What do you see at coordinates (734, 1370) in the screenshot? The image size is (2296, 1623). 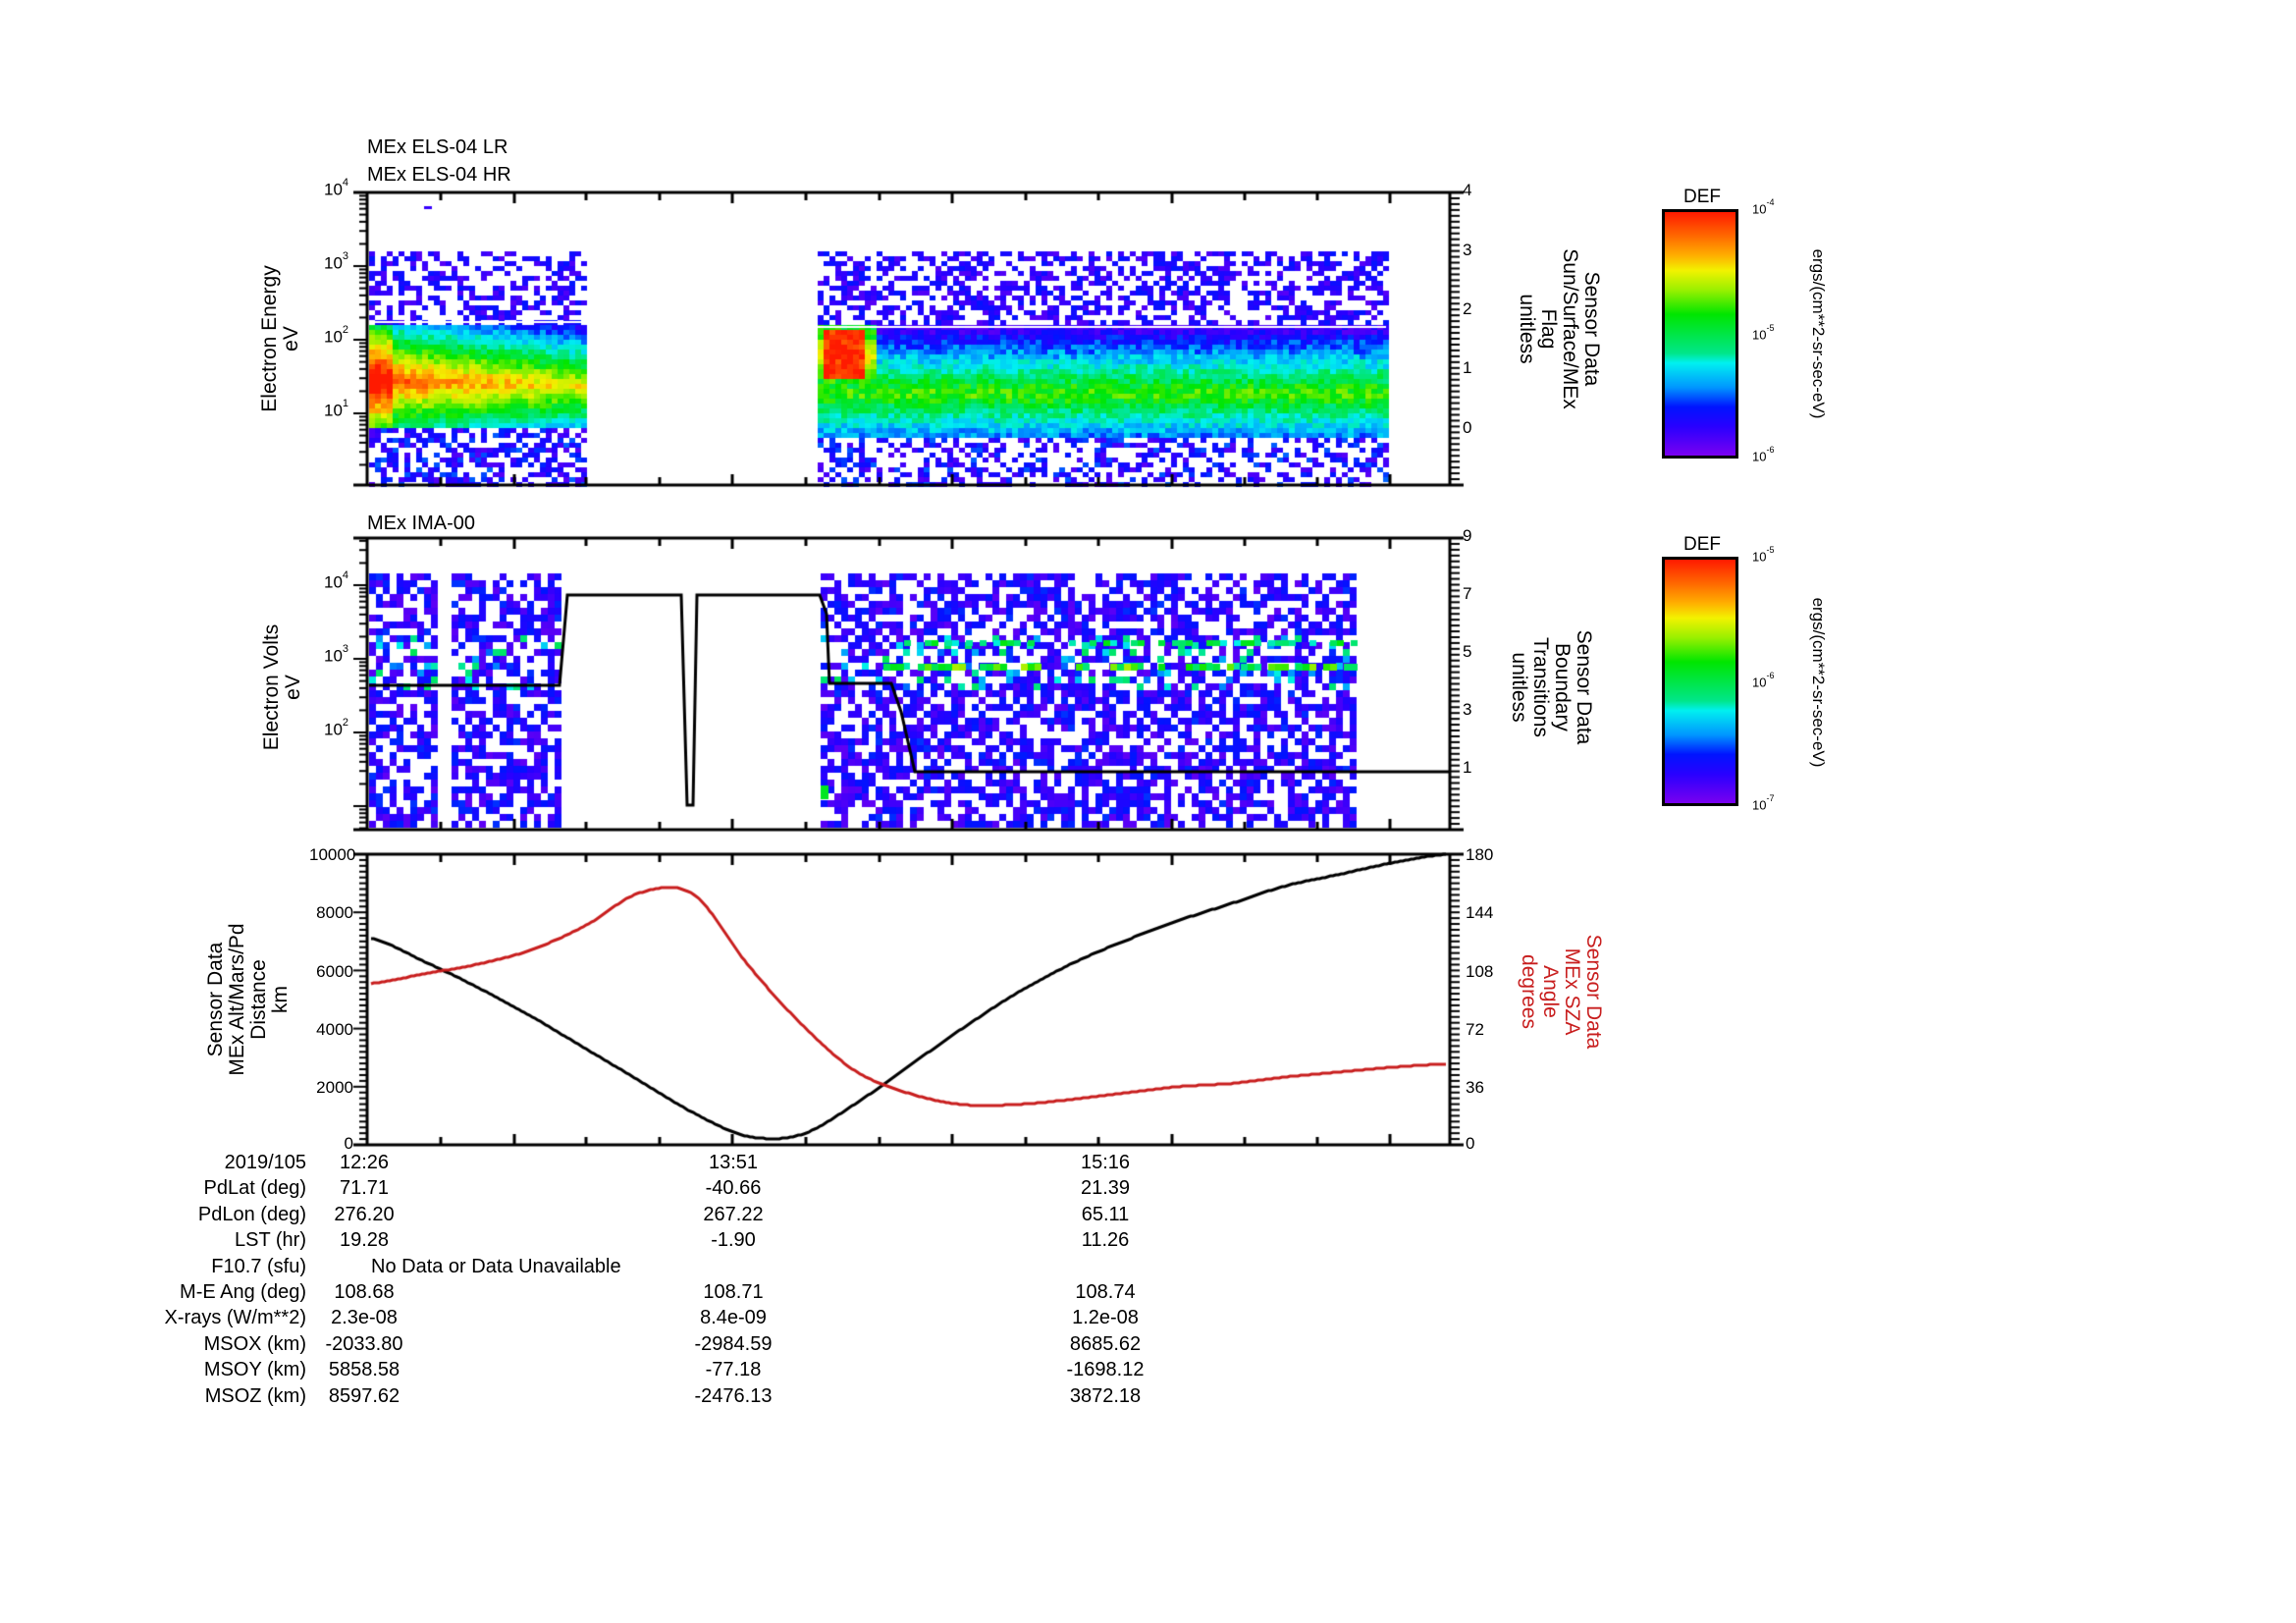 I see `row-value: -77.18` at bounding box center [734, 1370].